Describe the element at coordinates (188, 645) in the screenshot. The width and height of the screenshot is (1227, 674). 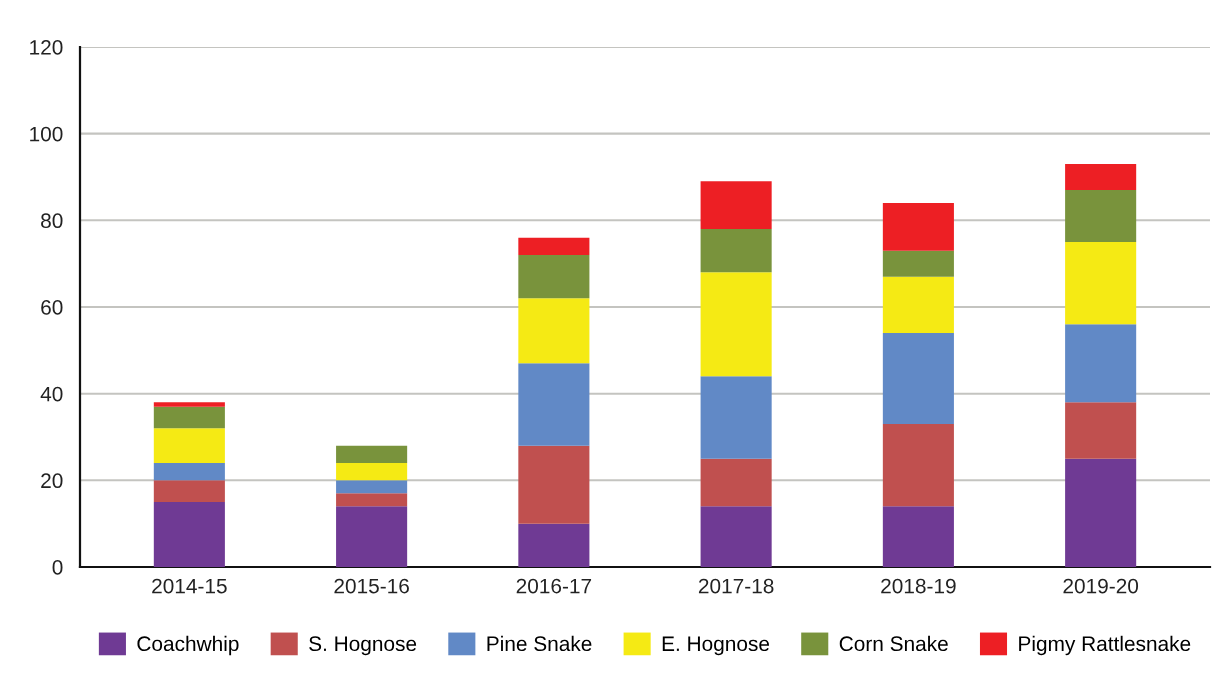
I see `legend-label: Coachwhip` at that location.